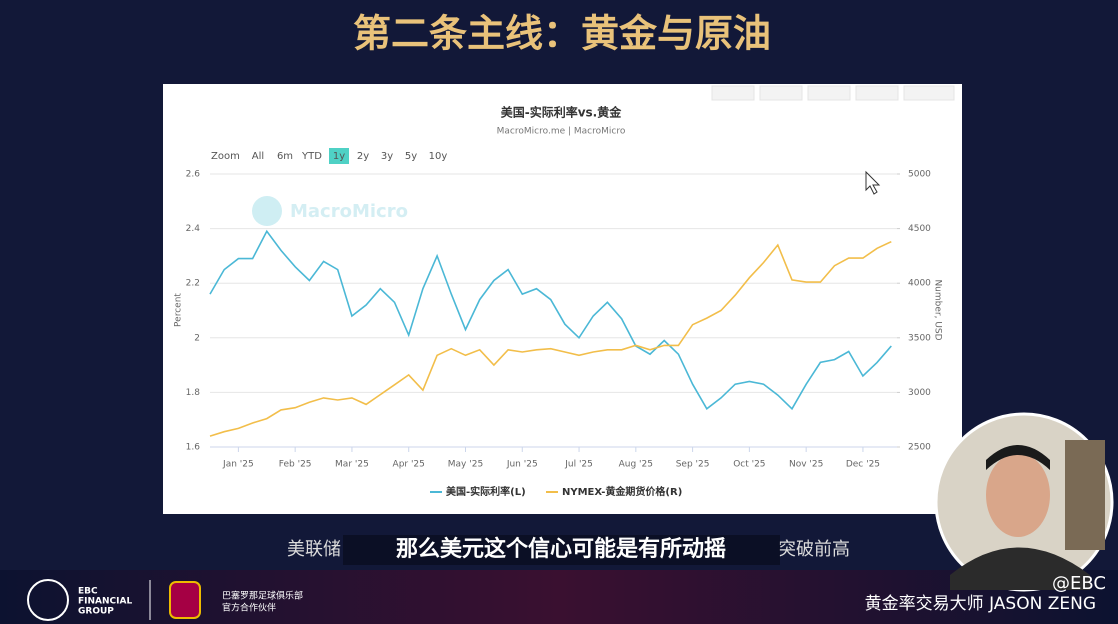  What do you see at coordinates (919, 393) in the screenshot?
I see `y2-tick-label: 3000` at bounding box center [919, 393].